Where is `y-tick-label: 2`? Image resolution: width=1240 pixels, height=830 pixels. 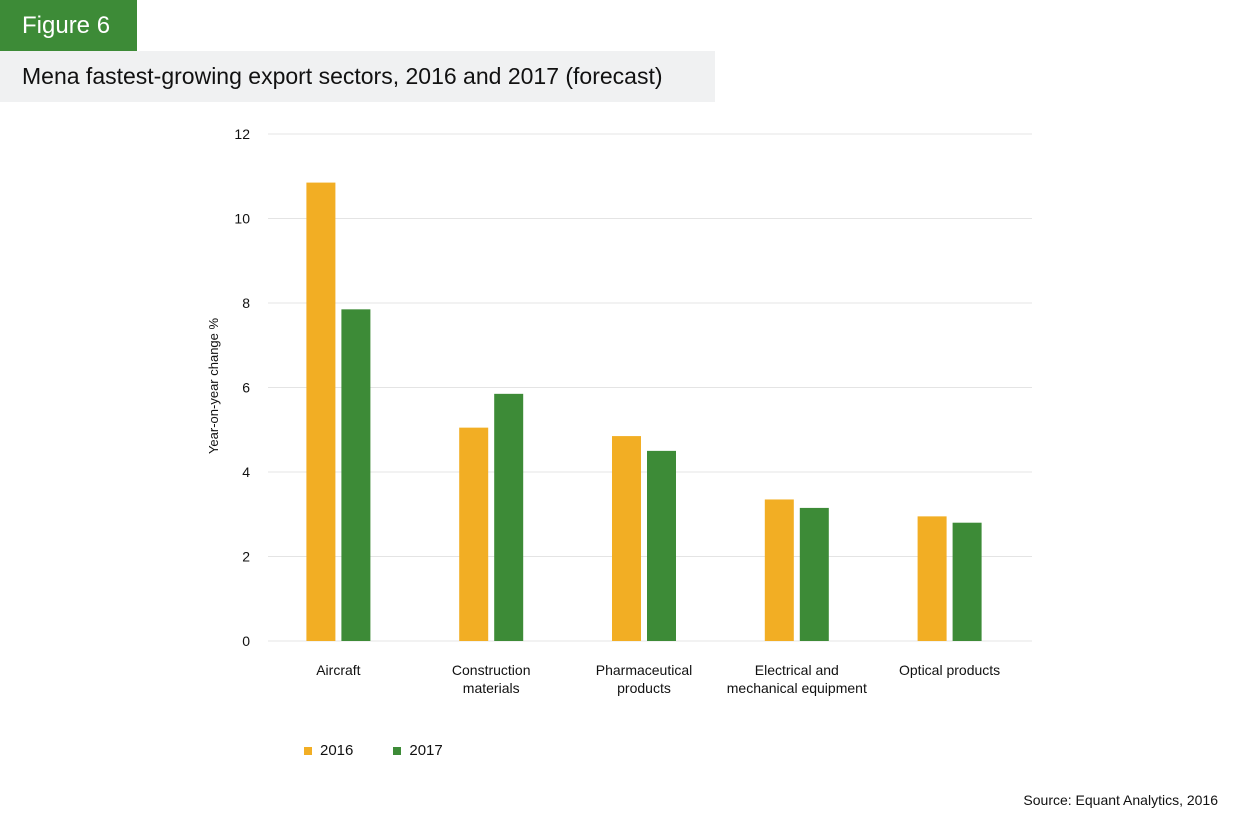 y-tick-label: 2 is located at coordinates (246, 557).